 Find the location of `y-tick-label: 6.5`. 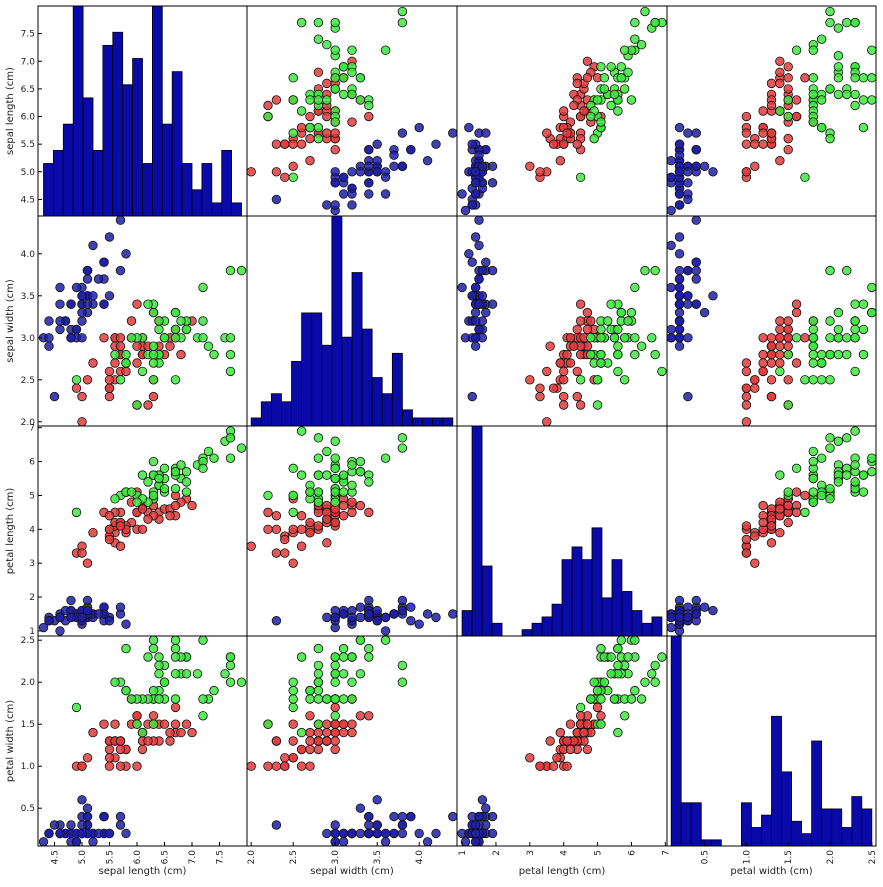

y-tick-label: 6.5 is located at coordinates (28, 90).